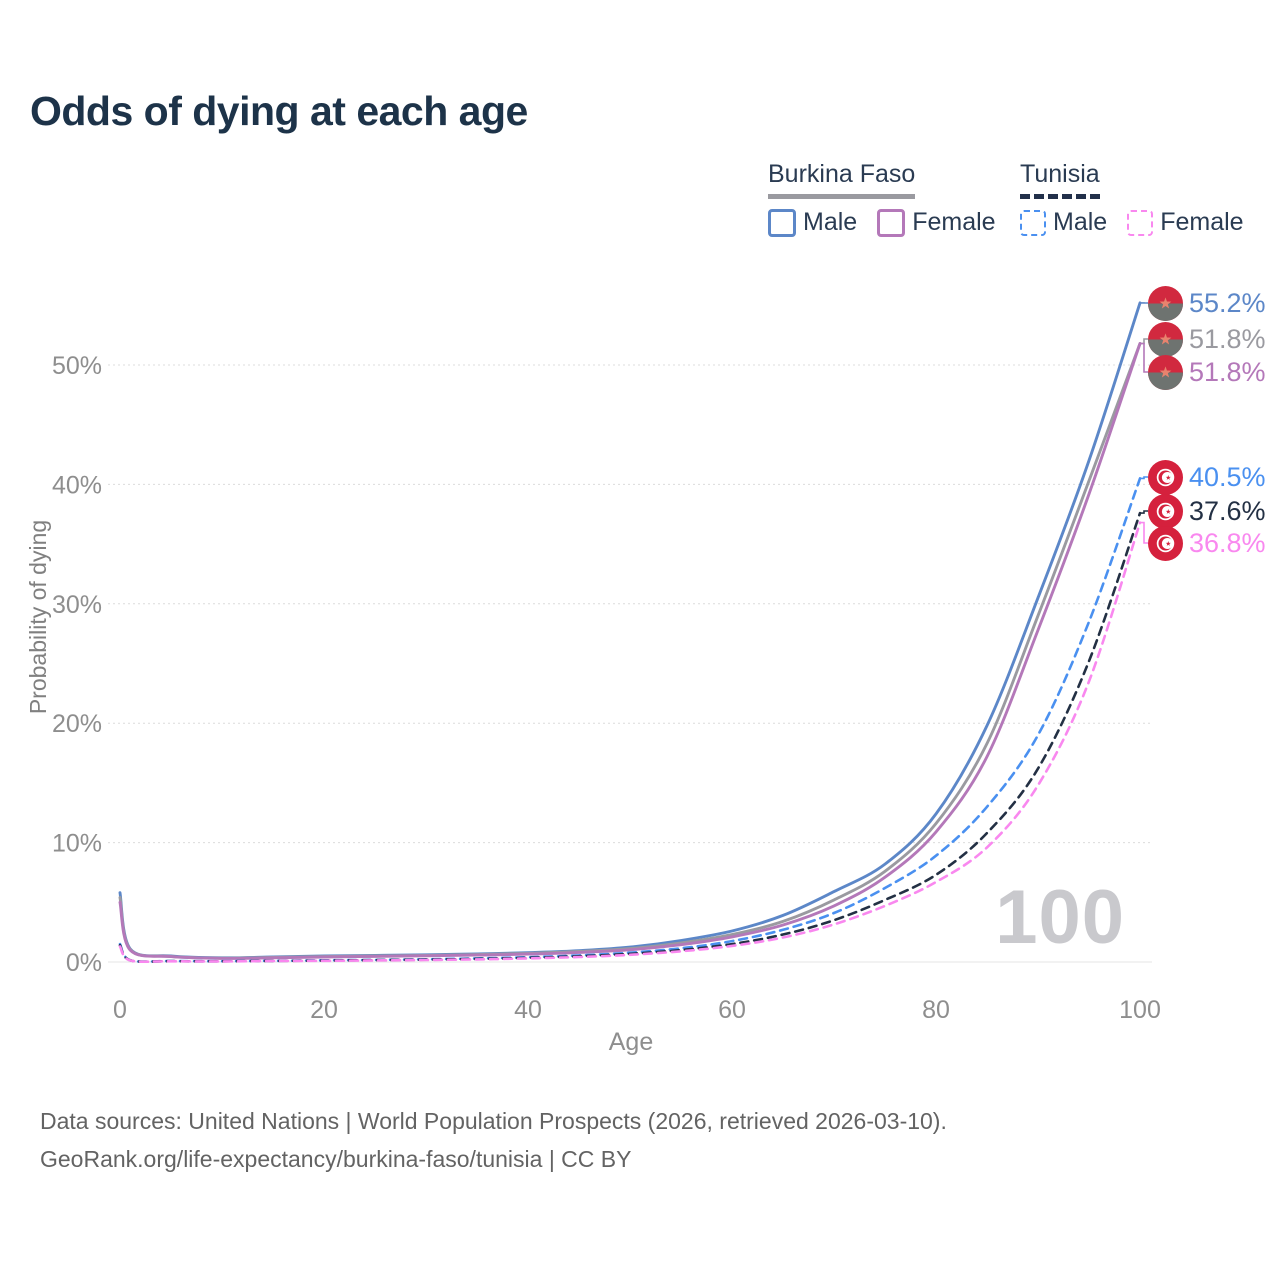 This screenshot has height=1280, width=1280. I want to click on legend-item-bf-female: Female, so click(936, 222).